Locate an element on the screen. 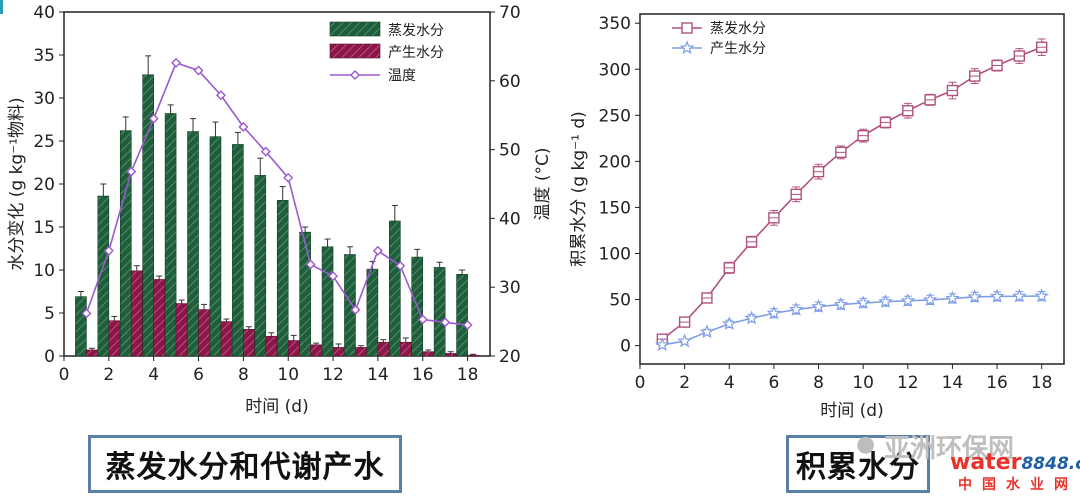 The height and width of the screenshot is (498, 1080). y-tick-label: 40 is located at coordinates (44, 13).